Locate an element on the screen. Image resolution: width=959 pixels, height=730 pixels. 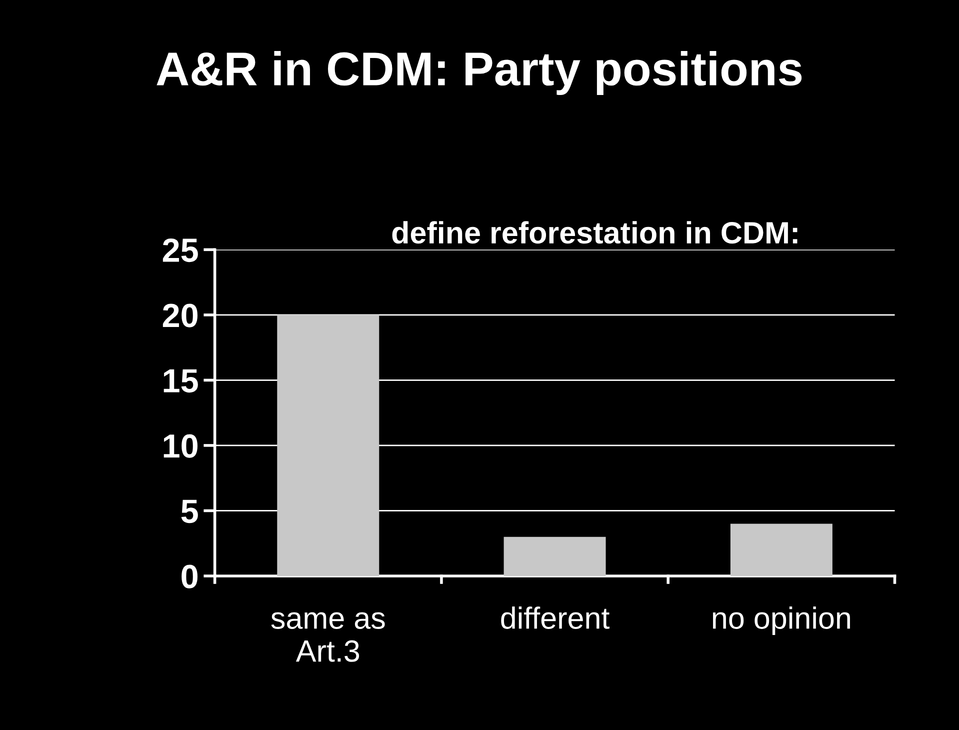
y-tick-label: 15 is located at coordinates (181, 381).